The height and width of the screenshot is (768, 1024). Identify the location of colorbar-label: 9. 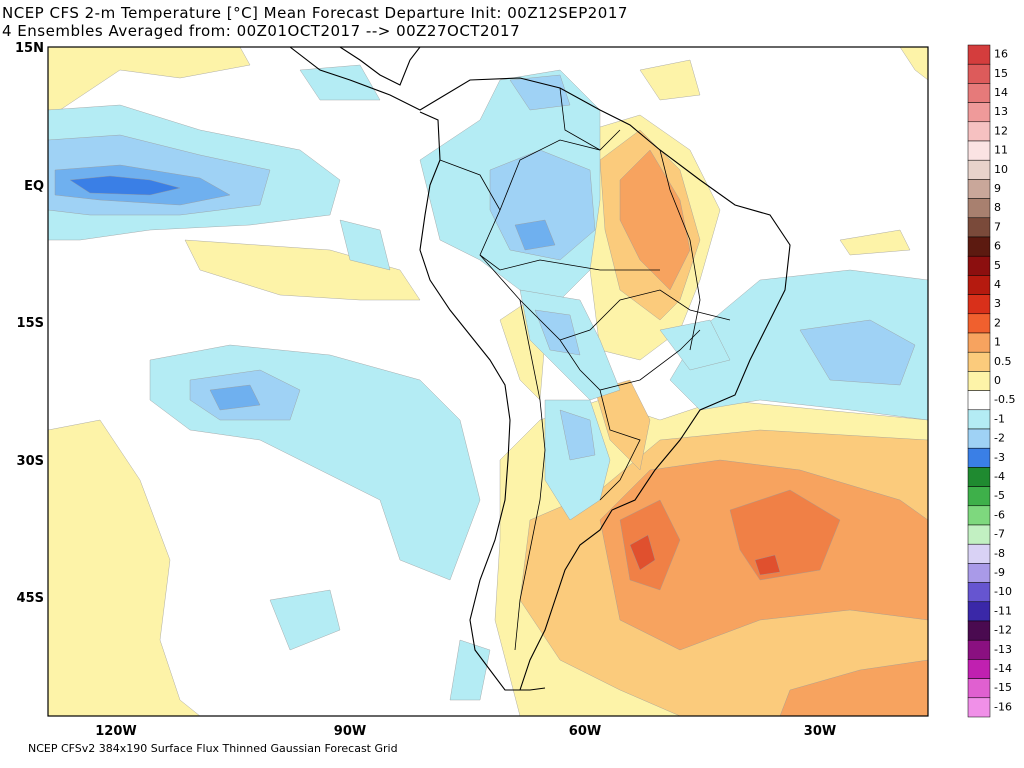
(997, 188).